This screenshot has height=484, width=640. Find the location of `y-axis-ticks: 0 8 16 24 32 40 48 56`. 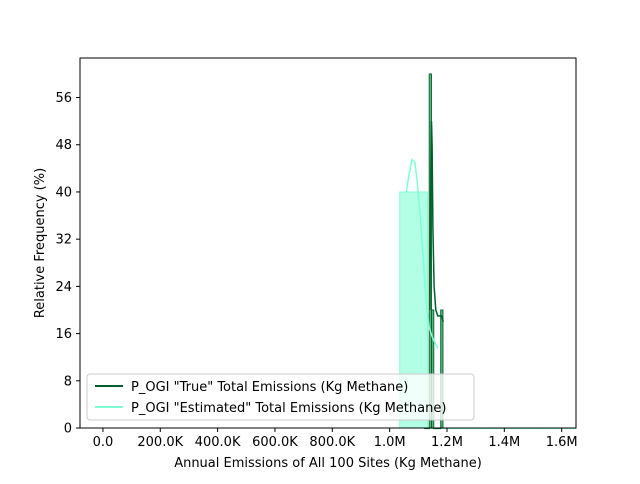

y-axis-ticks: 0 8 16 24 32 40 48 56 is located at coordinates (67, 264).